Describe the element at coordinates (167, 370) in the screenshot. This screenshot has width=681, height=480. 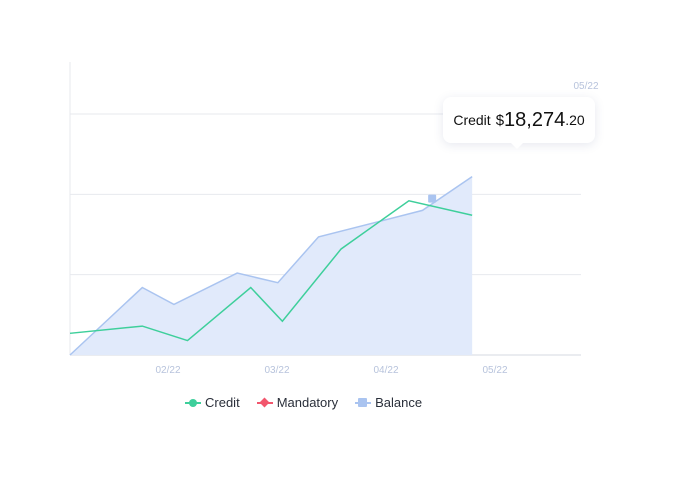
I see `x-tick-label: 02/22` at that location.